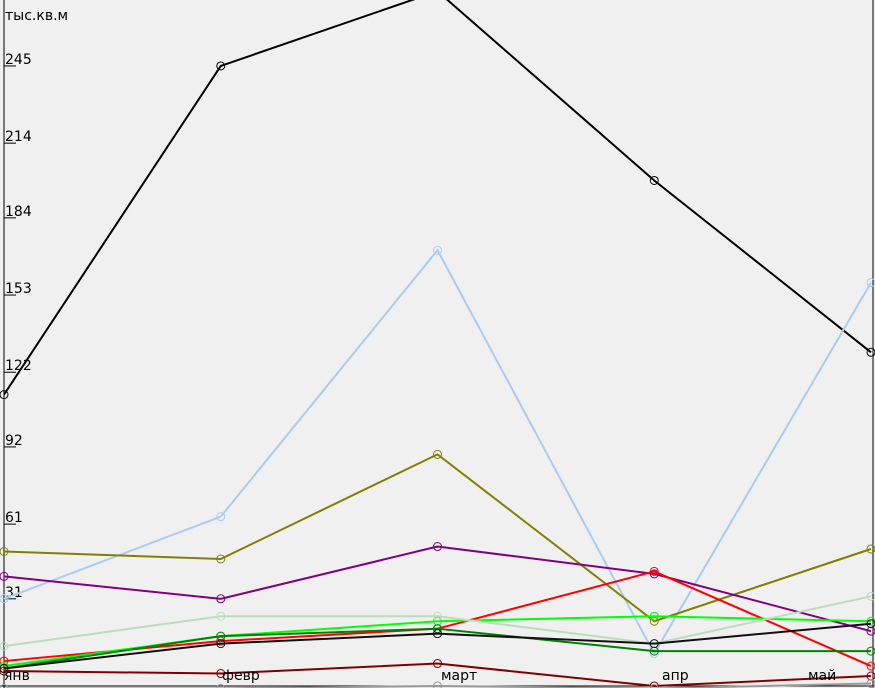 This screenshot has width=875, height=688. I want to click on y-tick-label: 214, so click(18, 137).